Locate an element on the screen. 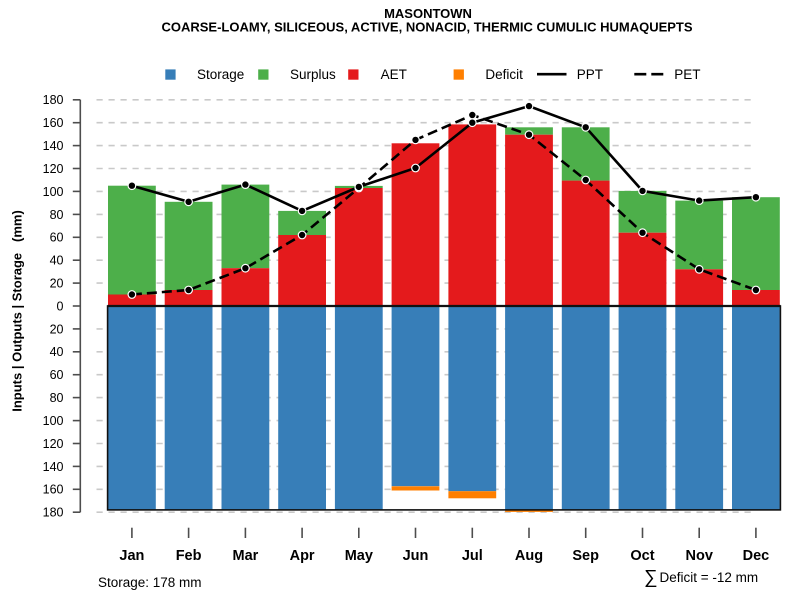 The height and width of the screenshot is (600, 800). svg-text: Storage is located at coordinates (220, 74).